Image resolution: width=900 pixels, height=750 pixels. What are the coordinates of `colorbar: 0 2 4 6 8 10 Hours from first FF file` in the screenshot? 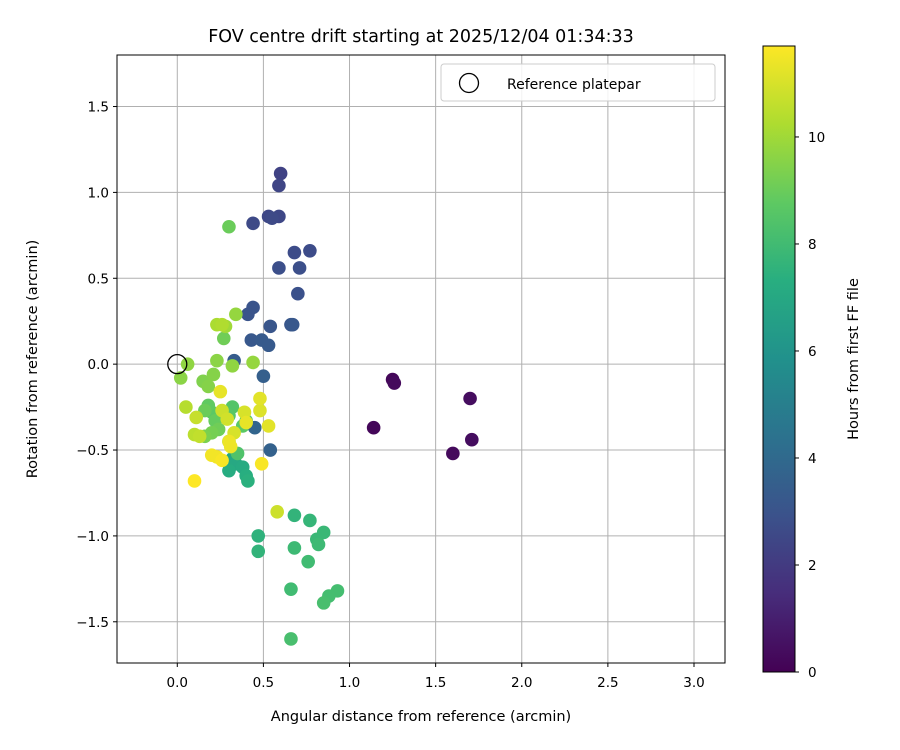 It's located at (812, 363).